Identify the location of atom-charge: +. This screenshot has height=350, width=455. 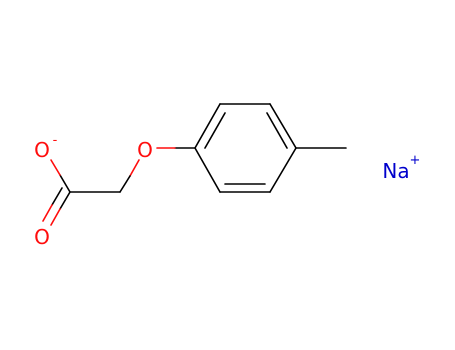
(415, 160).